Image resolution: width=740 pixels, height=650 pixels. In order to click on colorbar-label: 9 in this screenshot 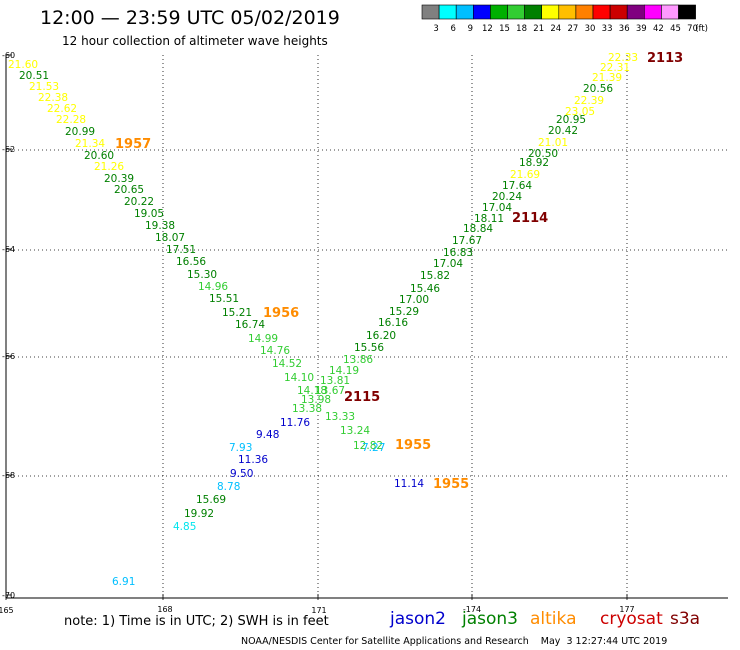, I will do `click(470, 29)`.